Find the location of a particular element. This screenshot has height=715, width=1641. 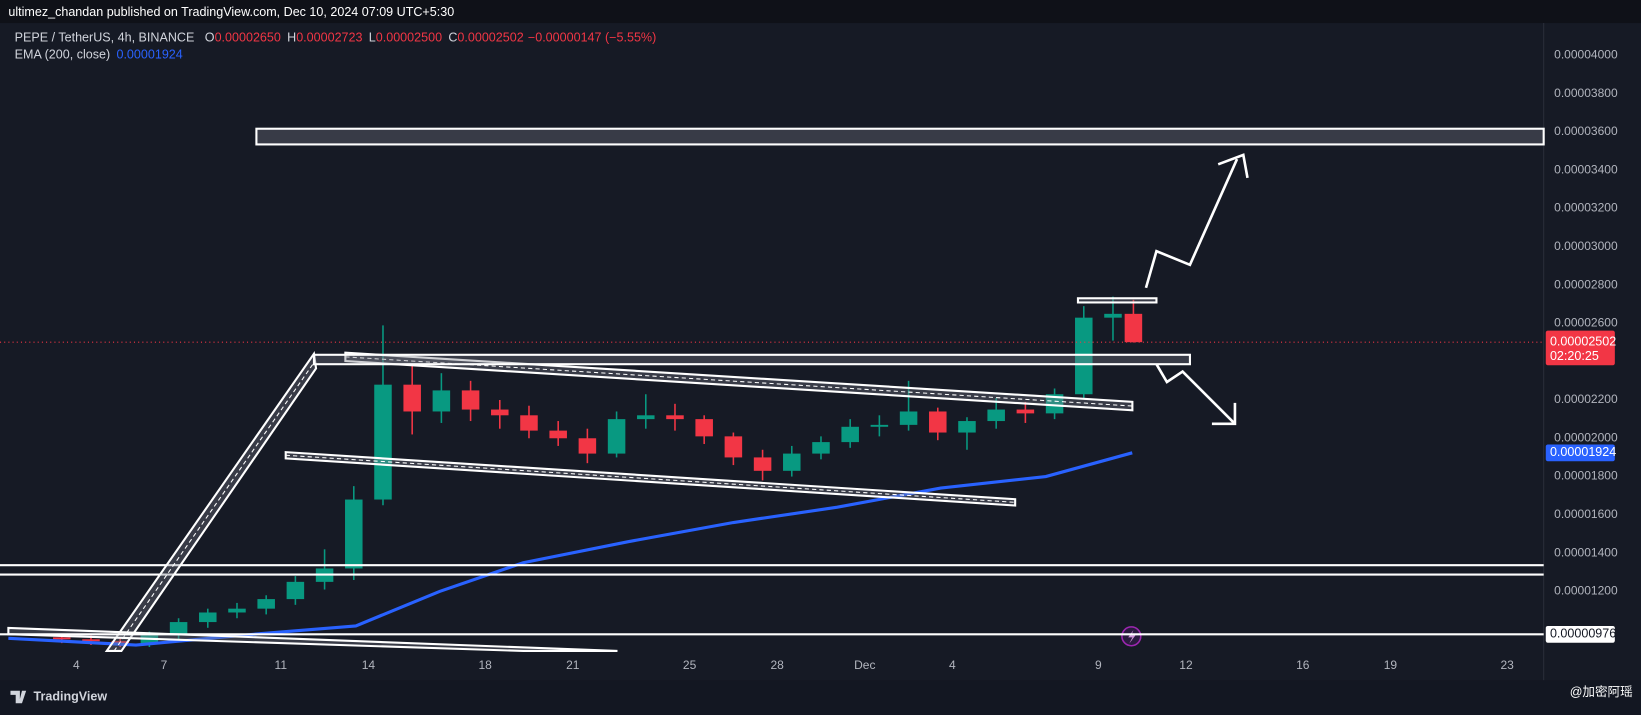

footer-bar is located at coordinates (820, 697).